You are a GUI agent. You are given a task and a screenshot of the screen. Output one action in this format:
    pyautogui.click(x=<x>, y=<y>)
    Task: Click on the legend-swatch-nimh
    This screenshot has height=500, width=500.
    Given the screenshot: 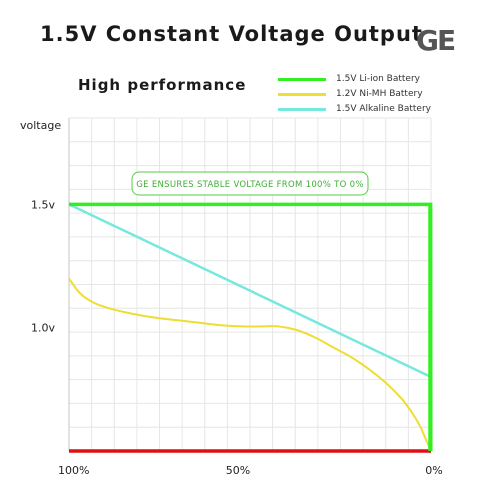 What is the action you would take?
    pyautogui.click(x=302, y=94)
    